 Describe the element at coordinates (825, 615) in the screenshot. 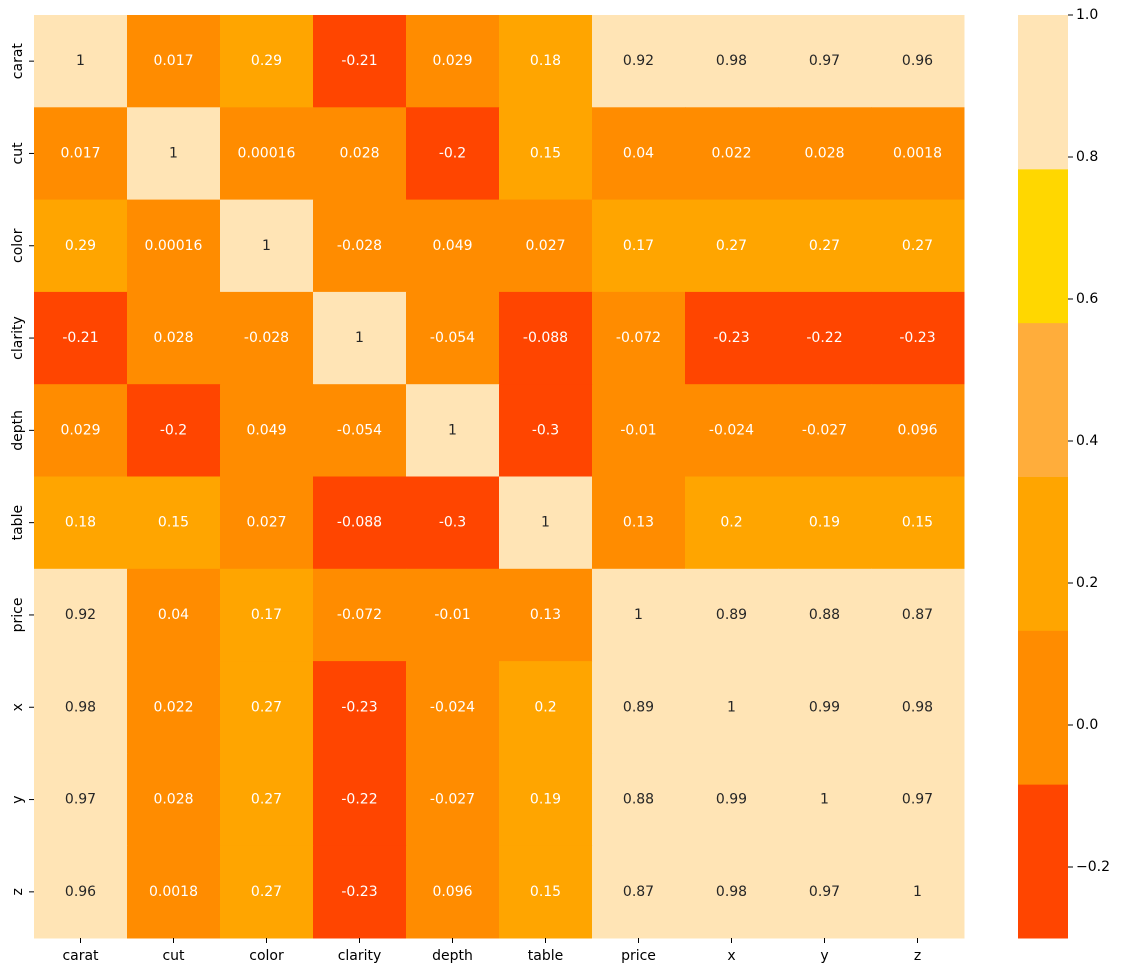

I see `heatmap-cell-price-y` at that location.